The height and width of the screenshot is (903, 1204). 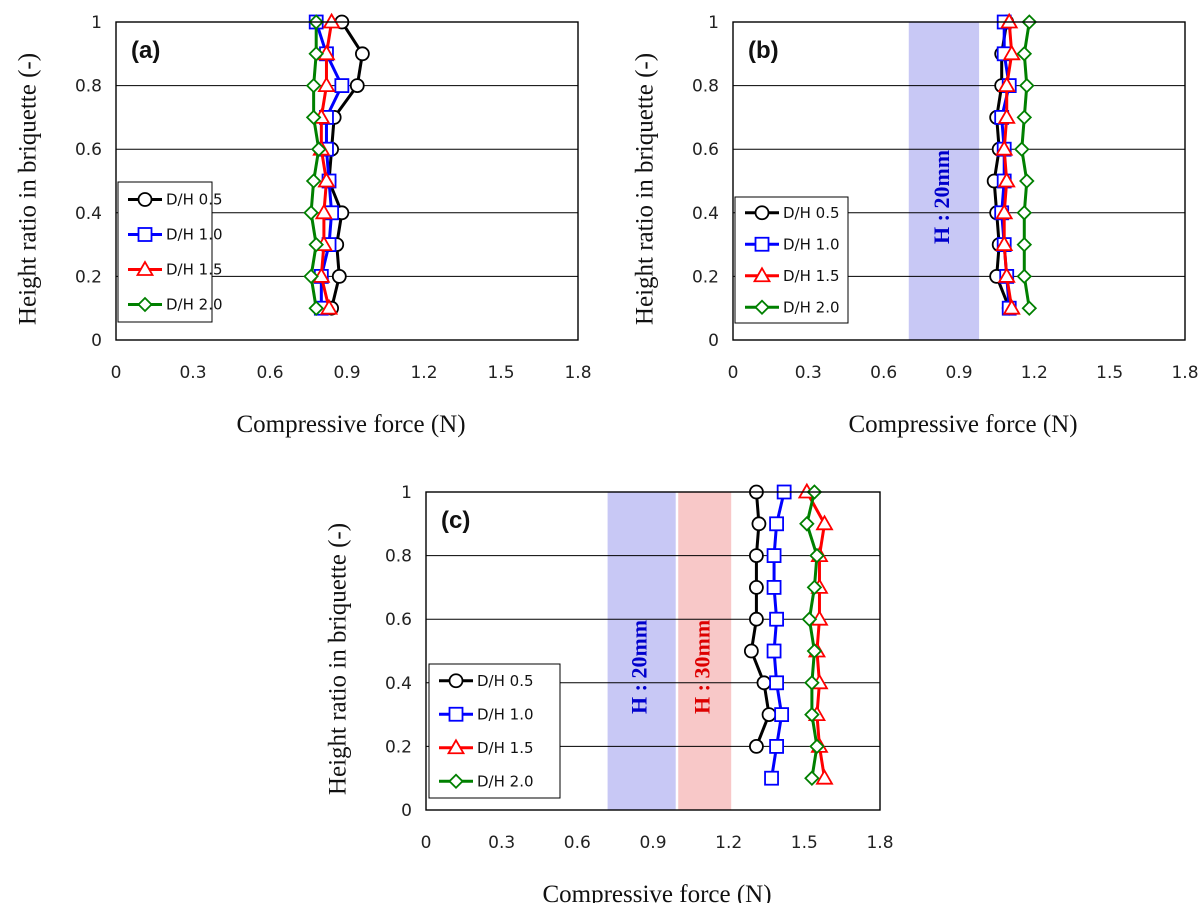 I want to click on band-label: H : 20mm, so click(x=639, y=667).